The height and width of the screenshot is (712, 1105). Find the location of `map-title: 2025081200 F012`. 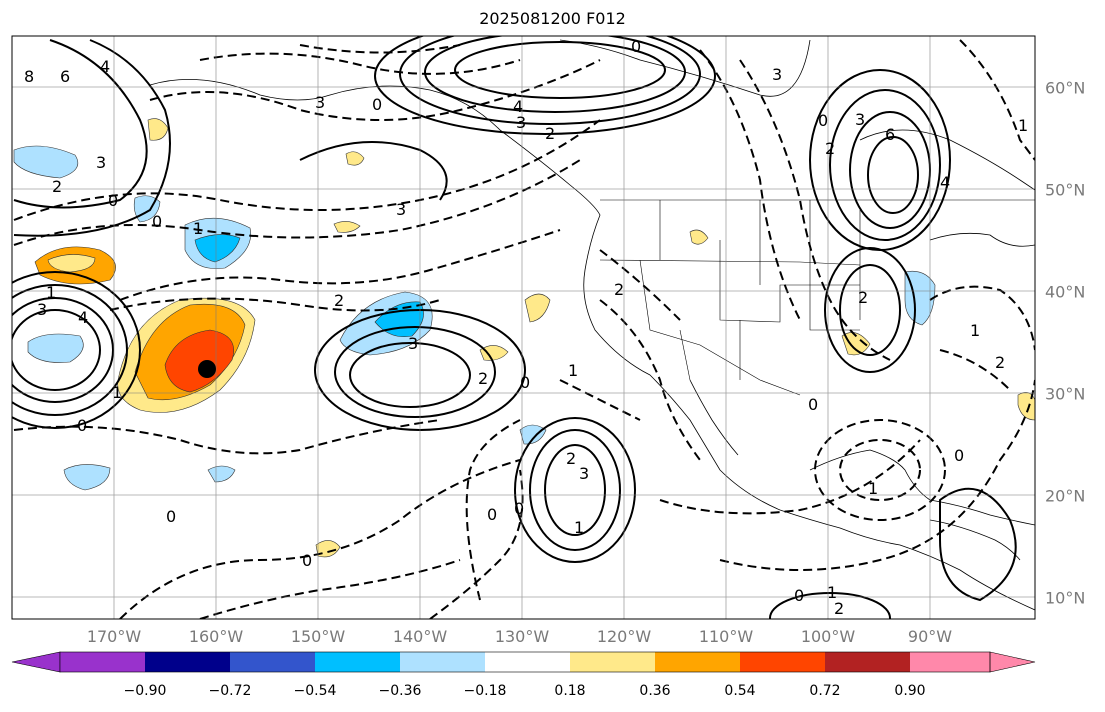

map-title: 2025081200 F012 is located at coordinates (552, 18).